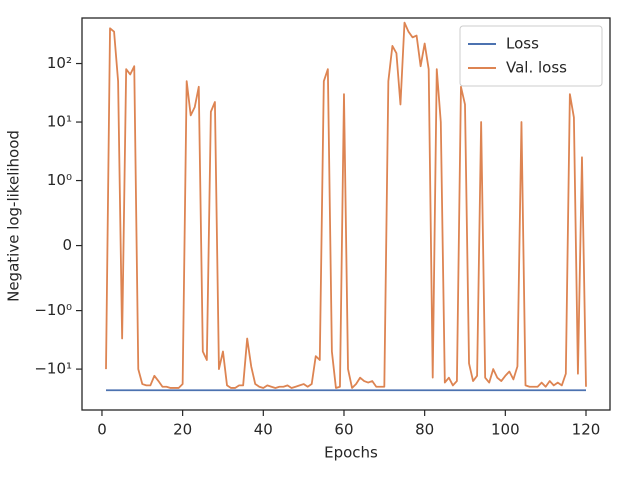  I want to click on y-axis-label: Negative log-likelihood, so click(14, 216).